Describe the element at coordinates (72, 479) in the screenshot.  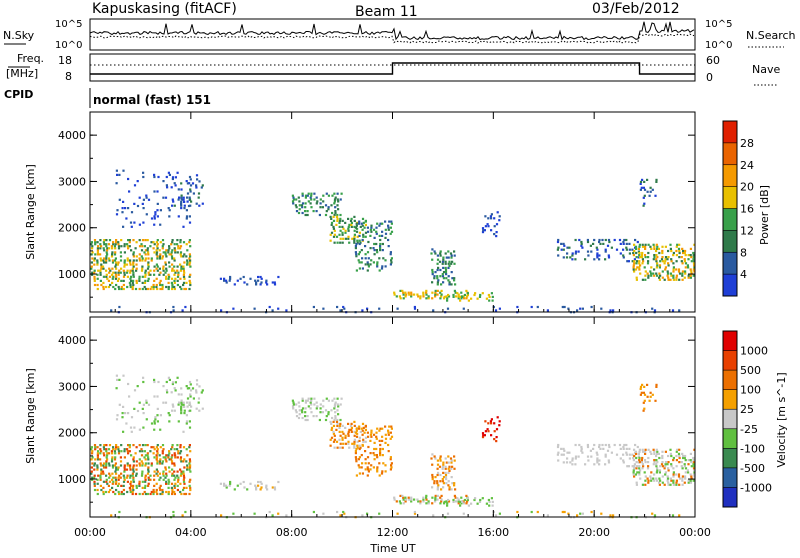
I see `y-tick-label: 1000` at that location.